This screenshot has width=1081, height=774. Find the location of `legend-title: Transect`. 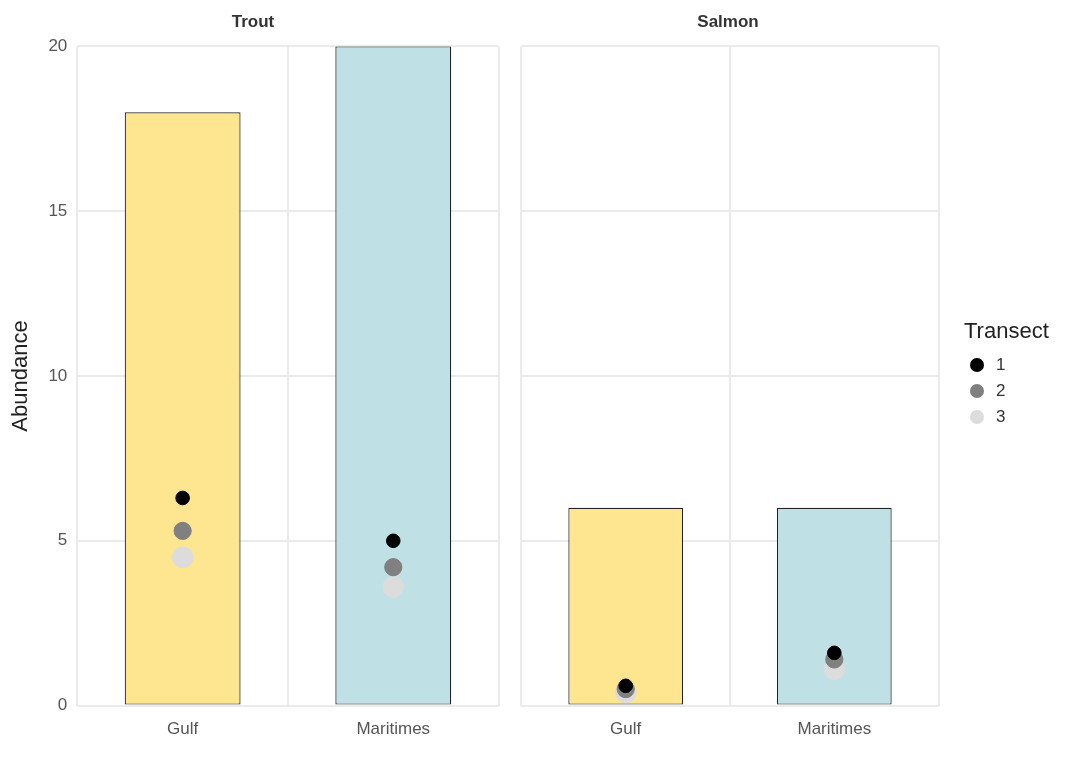

legend-title: Transect is located at coordinates (1007, 331).